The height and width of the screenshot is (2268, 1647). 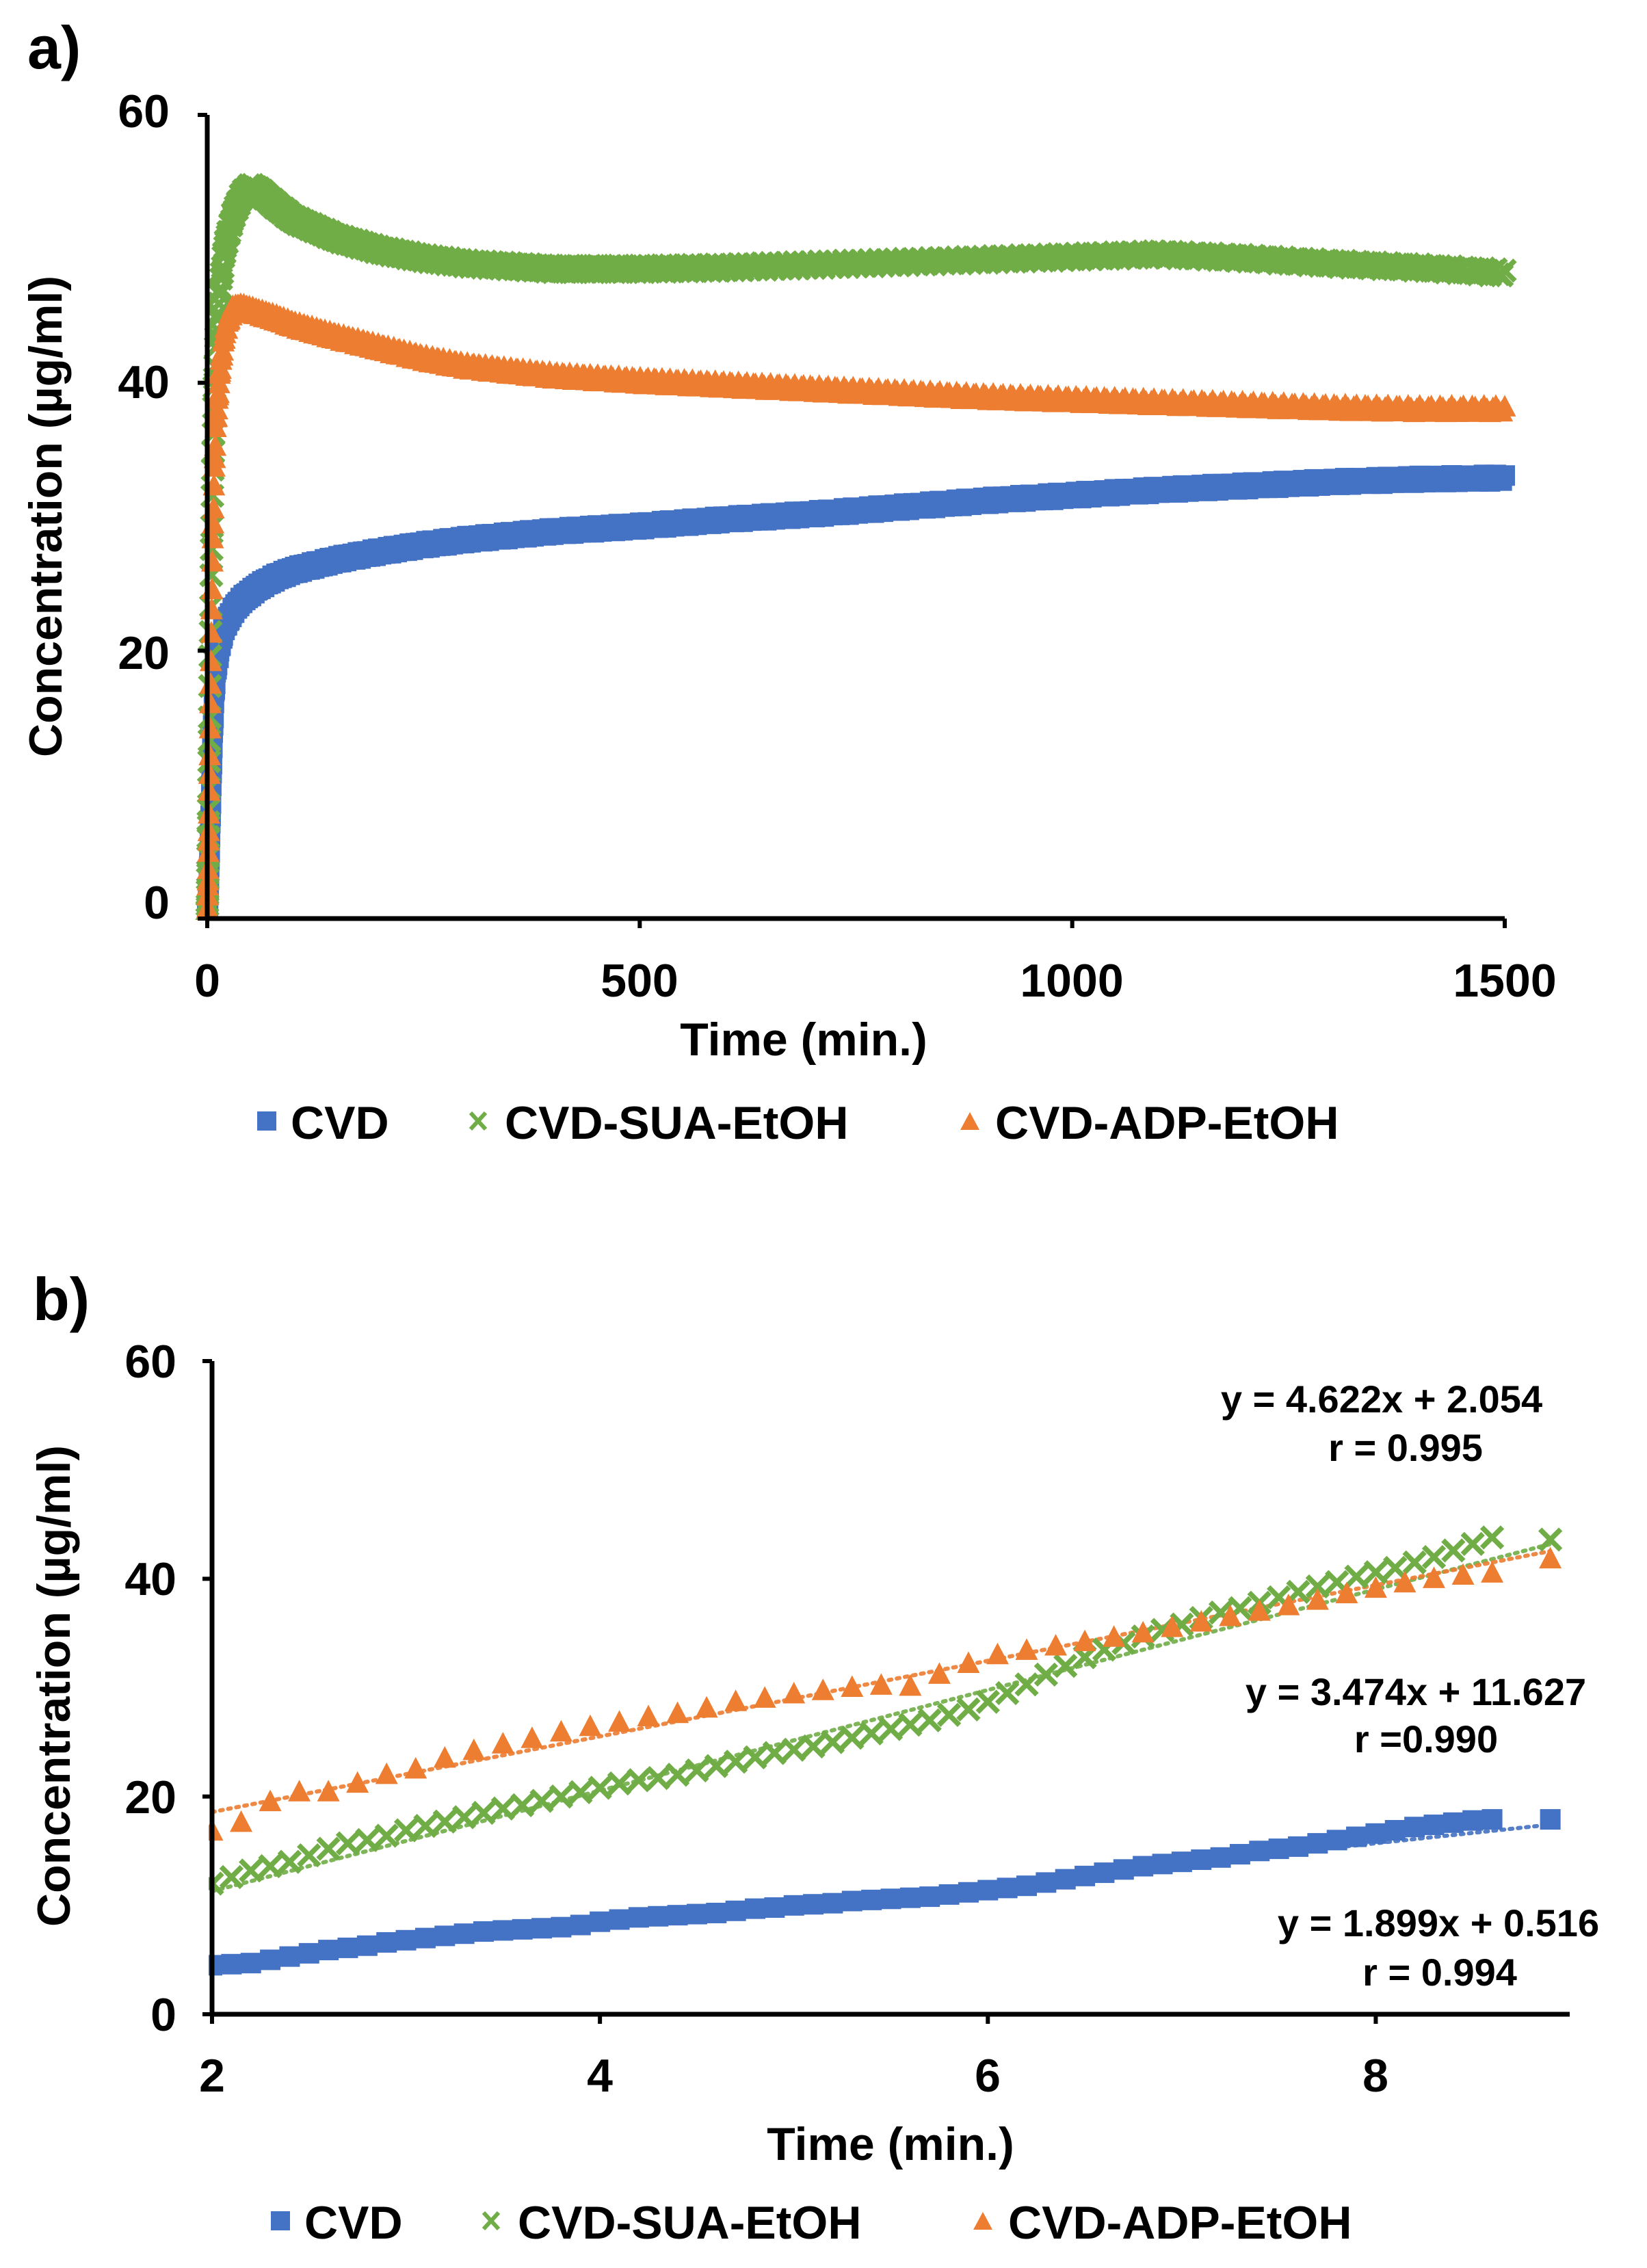 What do you see at coordinates (804, 1040) in the screenshot?
I see `panel-a-x-axis-title: Time (min.)` at bounding box center [804, 1040].